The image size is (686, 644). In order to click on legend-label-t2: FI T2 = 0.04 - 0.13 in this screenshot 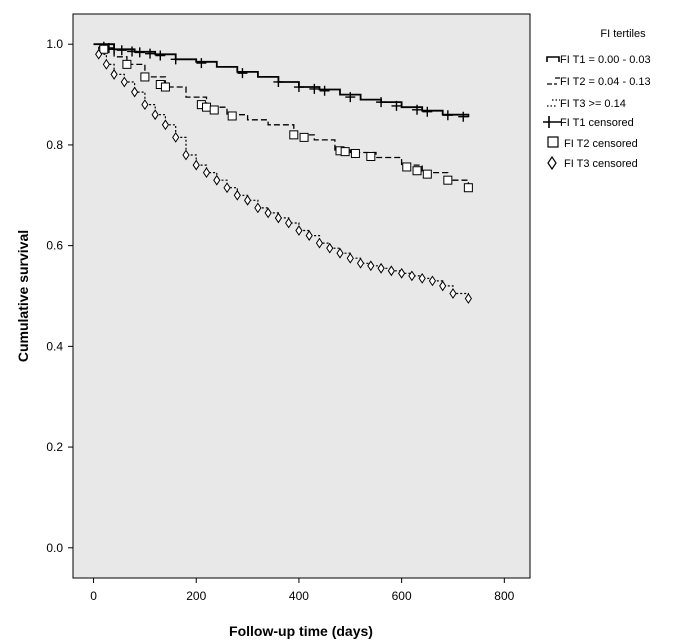, I will do `click(605, 82)`.